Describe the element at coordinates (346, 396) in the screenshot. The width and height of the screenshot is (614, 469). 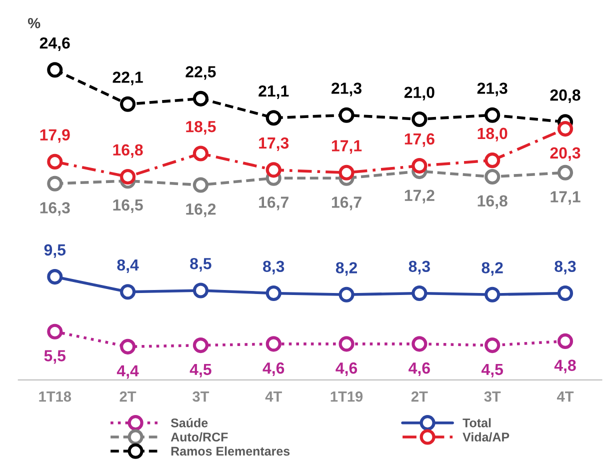
I see `x-tick-label: 1T19` at that location.